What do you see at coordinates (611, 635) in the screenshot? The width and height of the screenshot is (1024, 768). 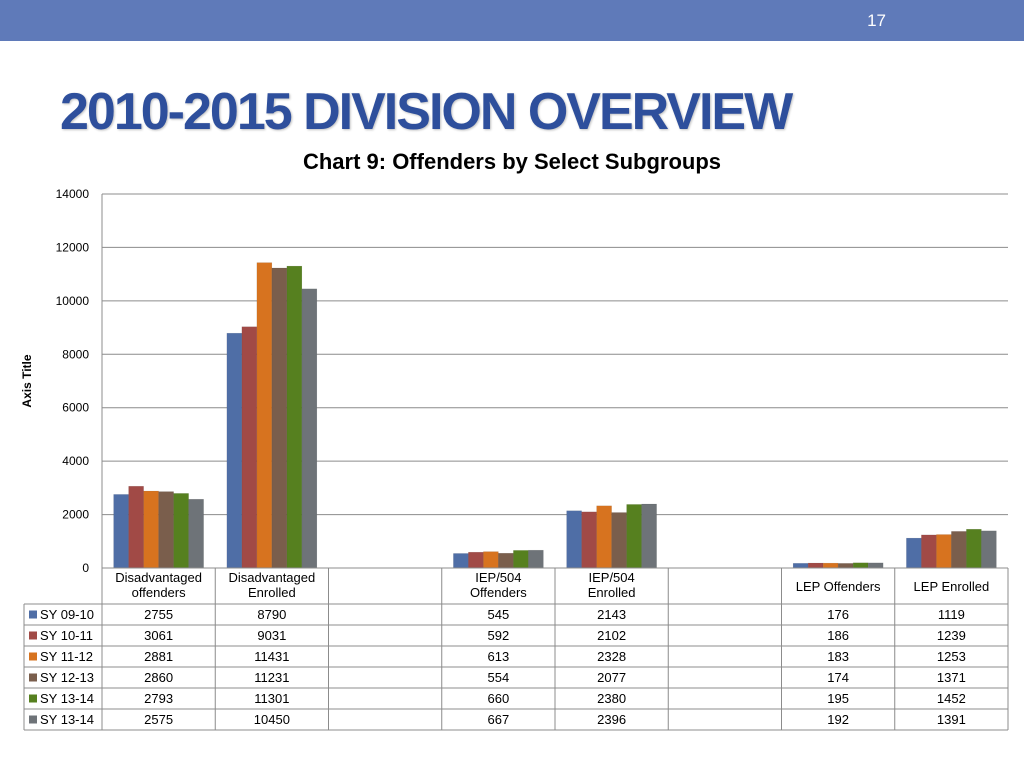 I see `data-table-value: 2102` at bounding box center [611, 635].